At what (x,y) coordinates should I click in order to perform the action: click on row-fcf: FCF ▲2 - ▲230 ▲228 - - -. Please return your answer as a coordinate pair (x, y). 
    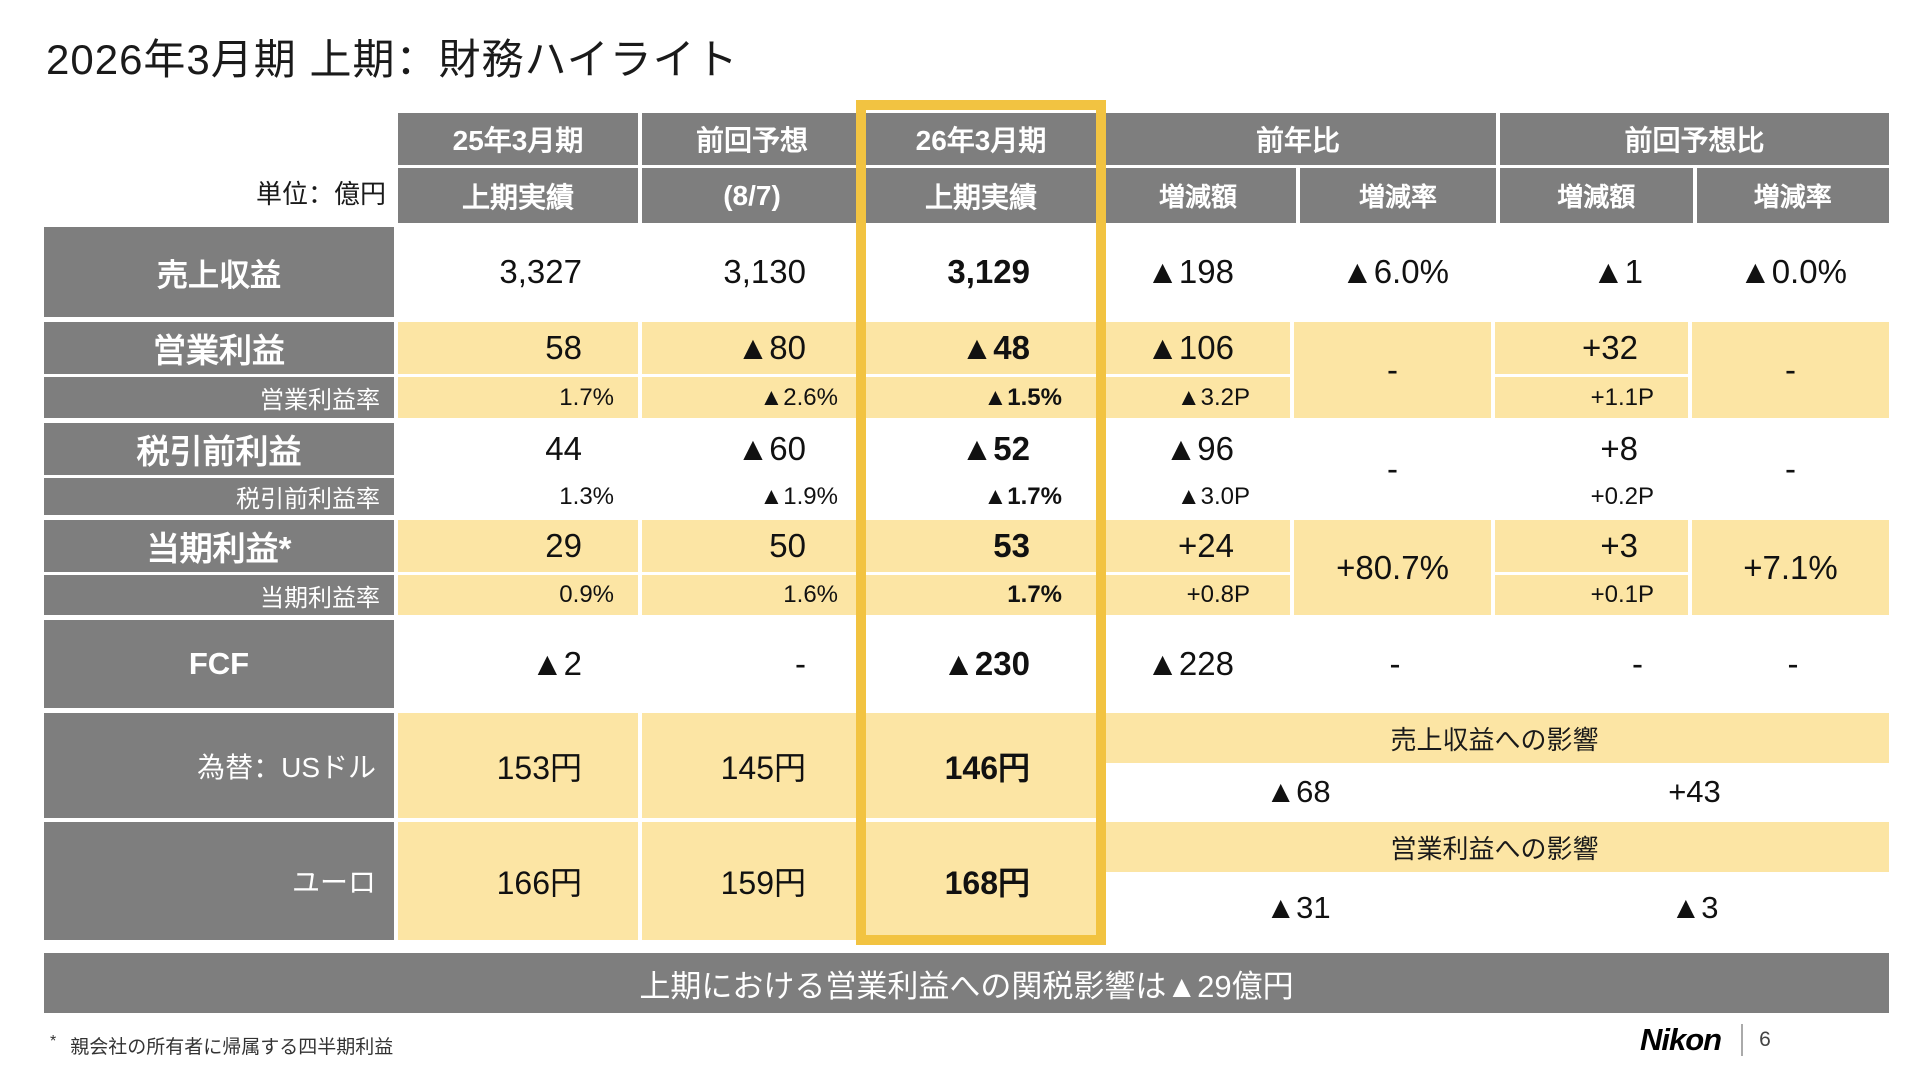
    Looking at the image, I should click on (966, 664).